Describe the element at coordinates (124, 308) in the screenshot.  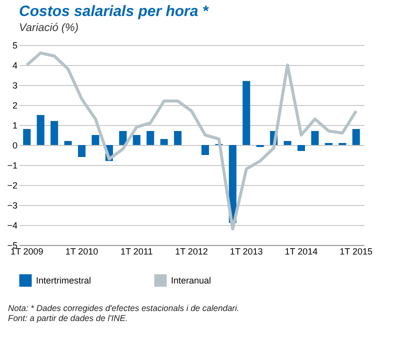
I see `text: Nota: * Dades corregides d'efectes estacionals i de calendari.` at that location.